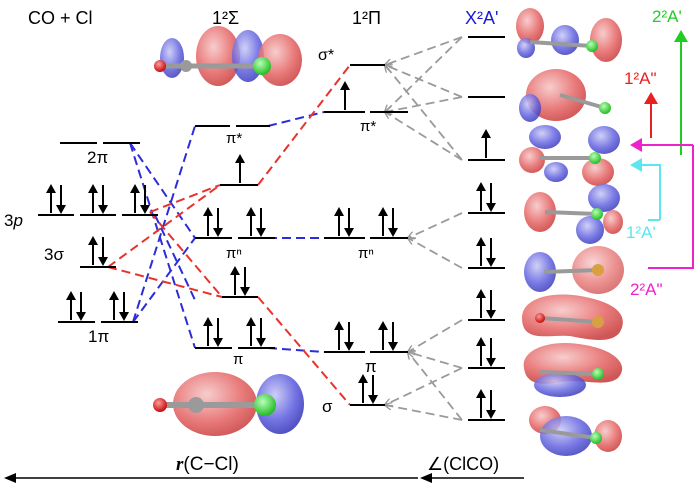 This screenshot has height=486, width=700. Describe the element at coordinates (651, 98) in the screenshot. I see `transition-1-2a-dprime-arrowhead` at that location.